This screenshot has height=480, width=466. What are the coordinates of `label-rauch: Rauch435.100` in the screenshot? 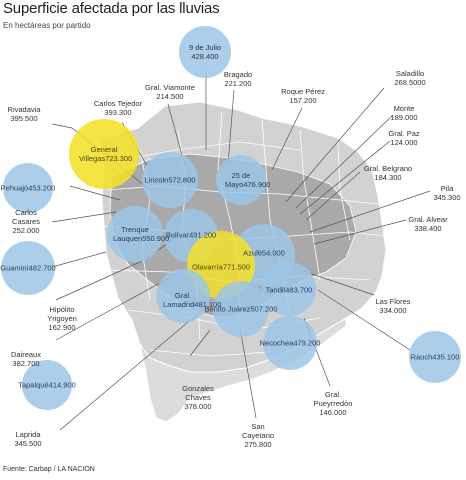 It's located at (435, 357).